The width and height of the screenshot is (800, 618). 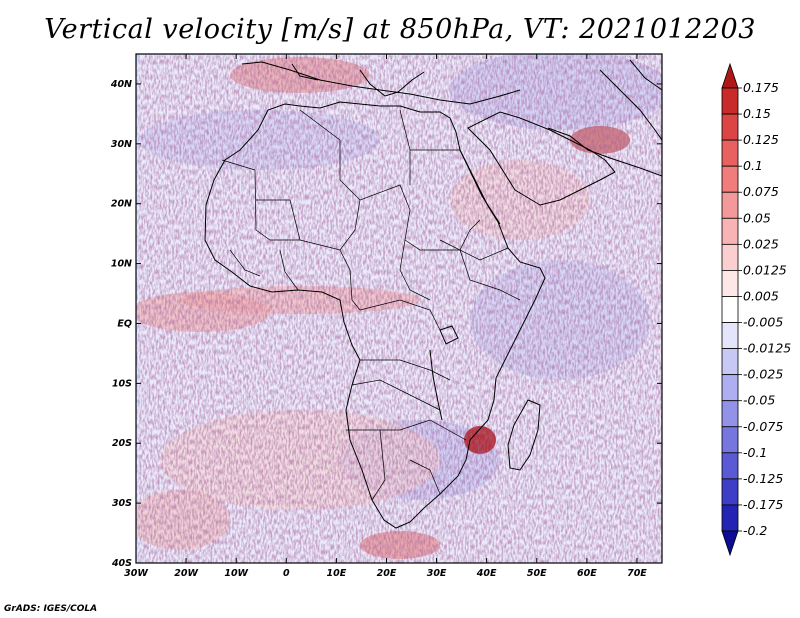 I want to click on lon-tick-label: 50E, so click(x=537, y=573).